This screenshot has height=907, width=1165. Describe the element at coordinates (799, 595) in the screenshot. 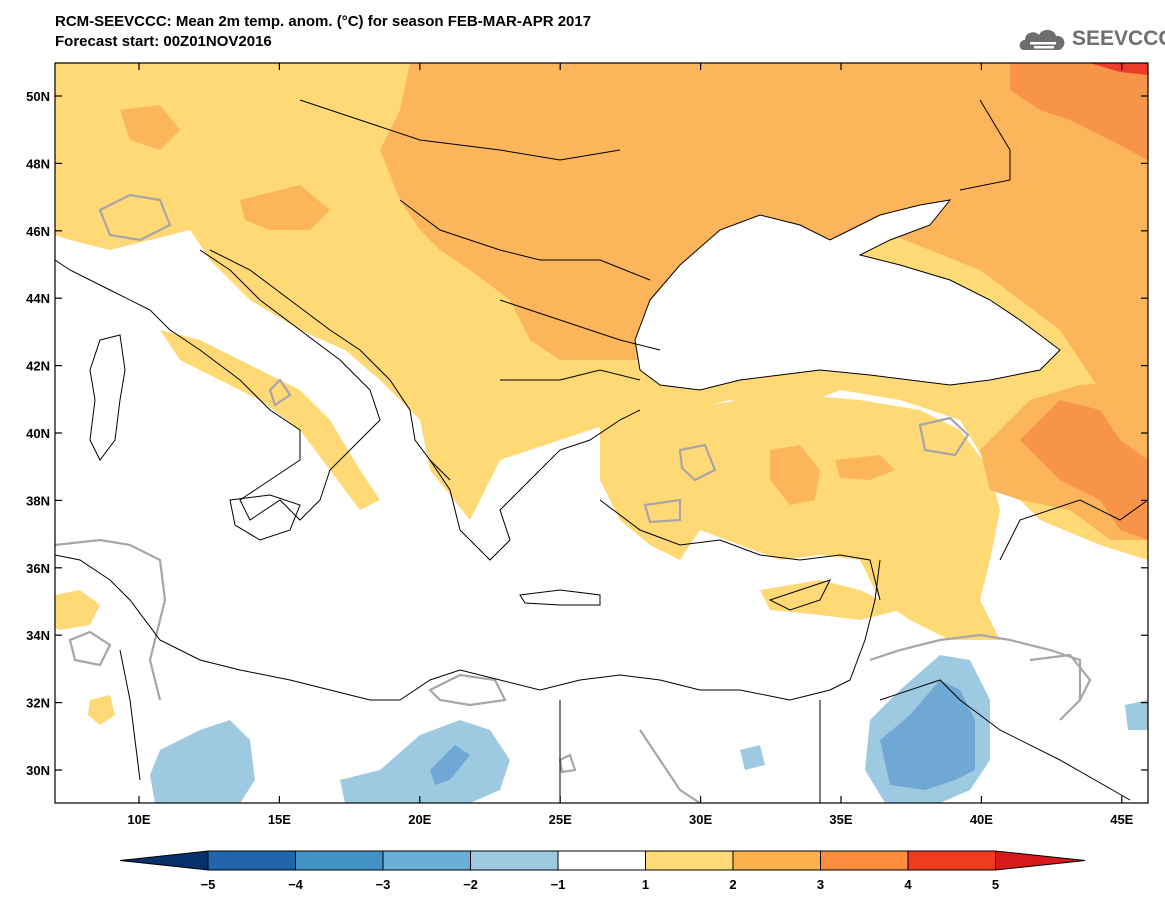

I see `coastline-cyprus` at that location.